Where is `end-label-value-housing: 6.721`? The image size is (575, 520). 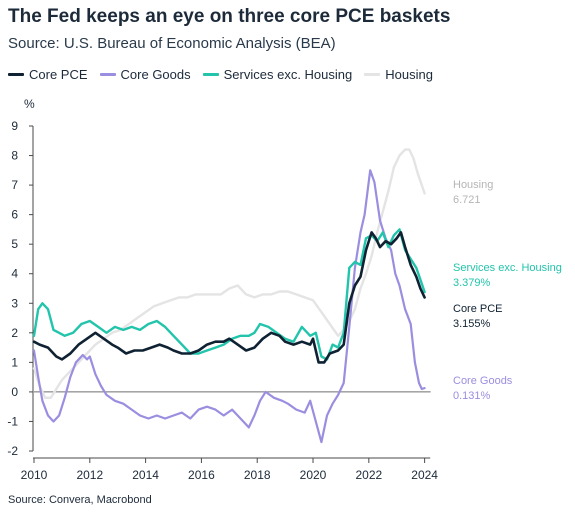 end-label-value-housing: 6.721 is located at coordinates (467, 200).